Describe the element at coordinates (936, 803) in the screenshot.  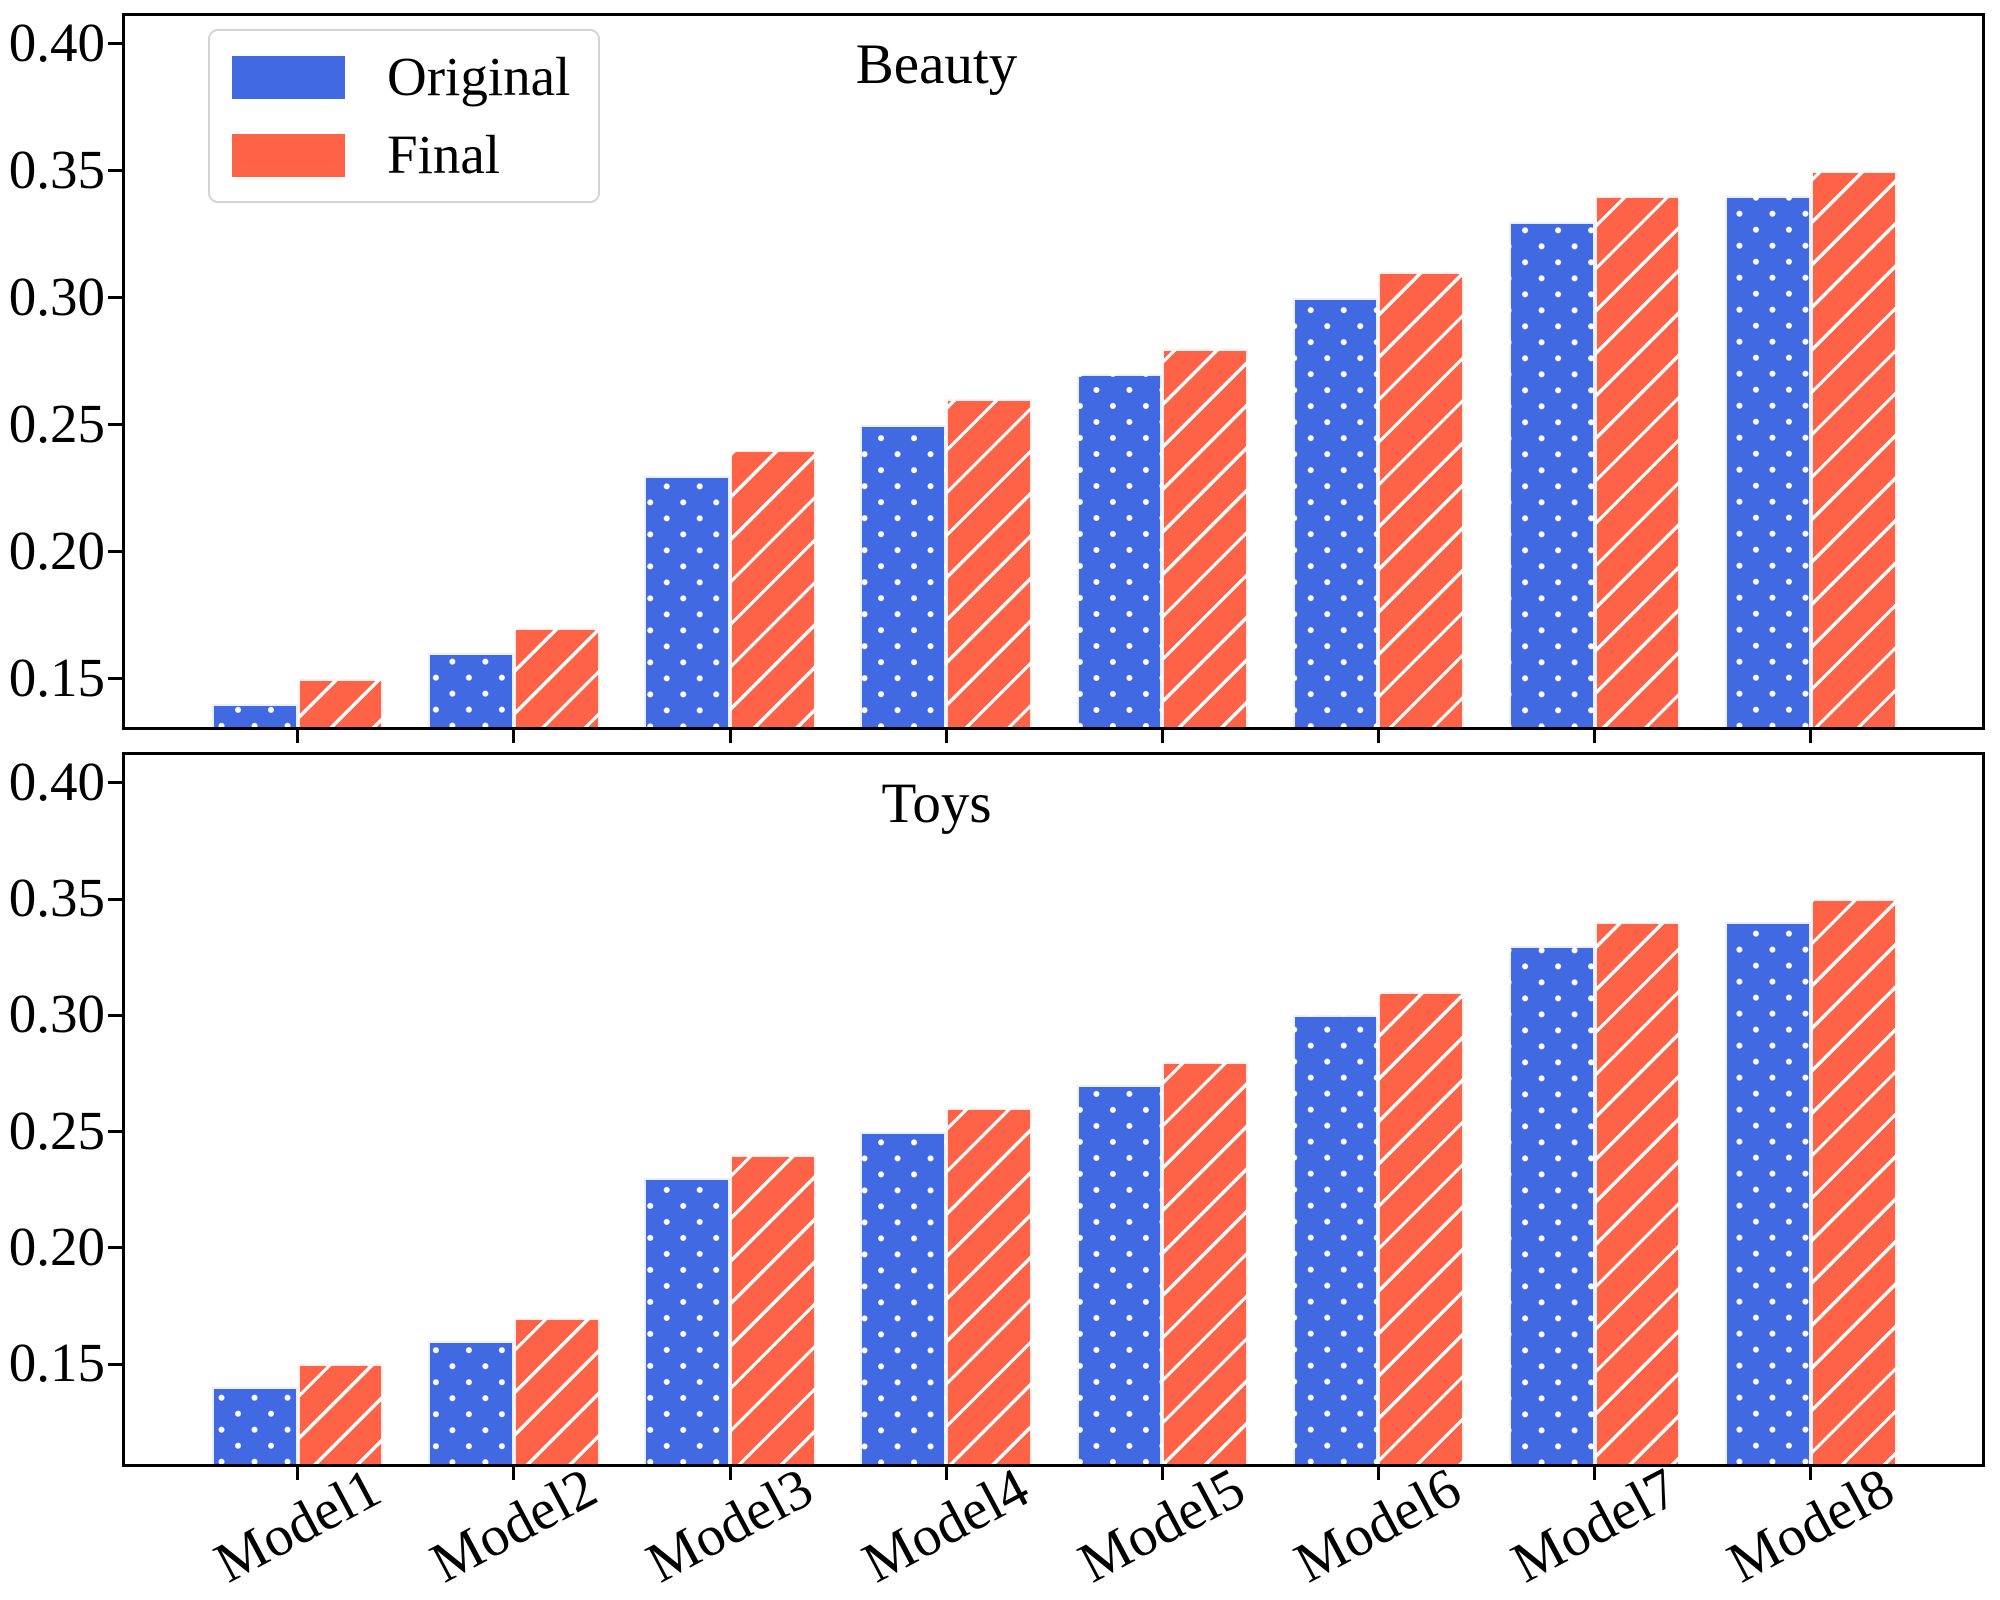
I see `subplot-toys-title: Toys` at that location.